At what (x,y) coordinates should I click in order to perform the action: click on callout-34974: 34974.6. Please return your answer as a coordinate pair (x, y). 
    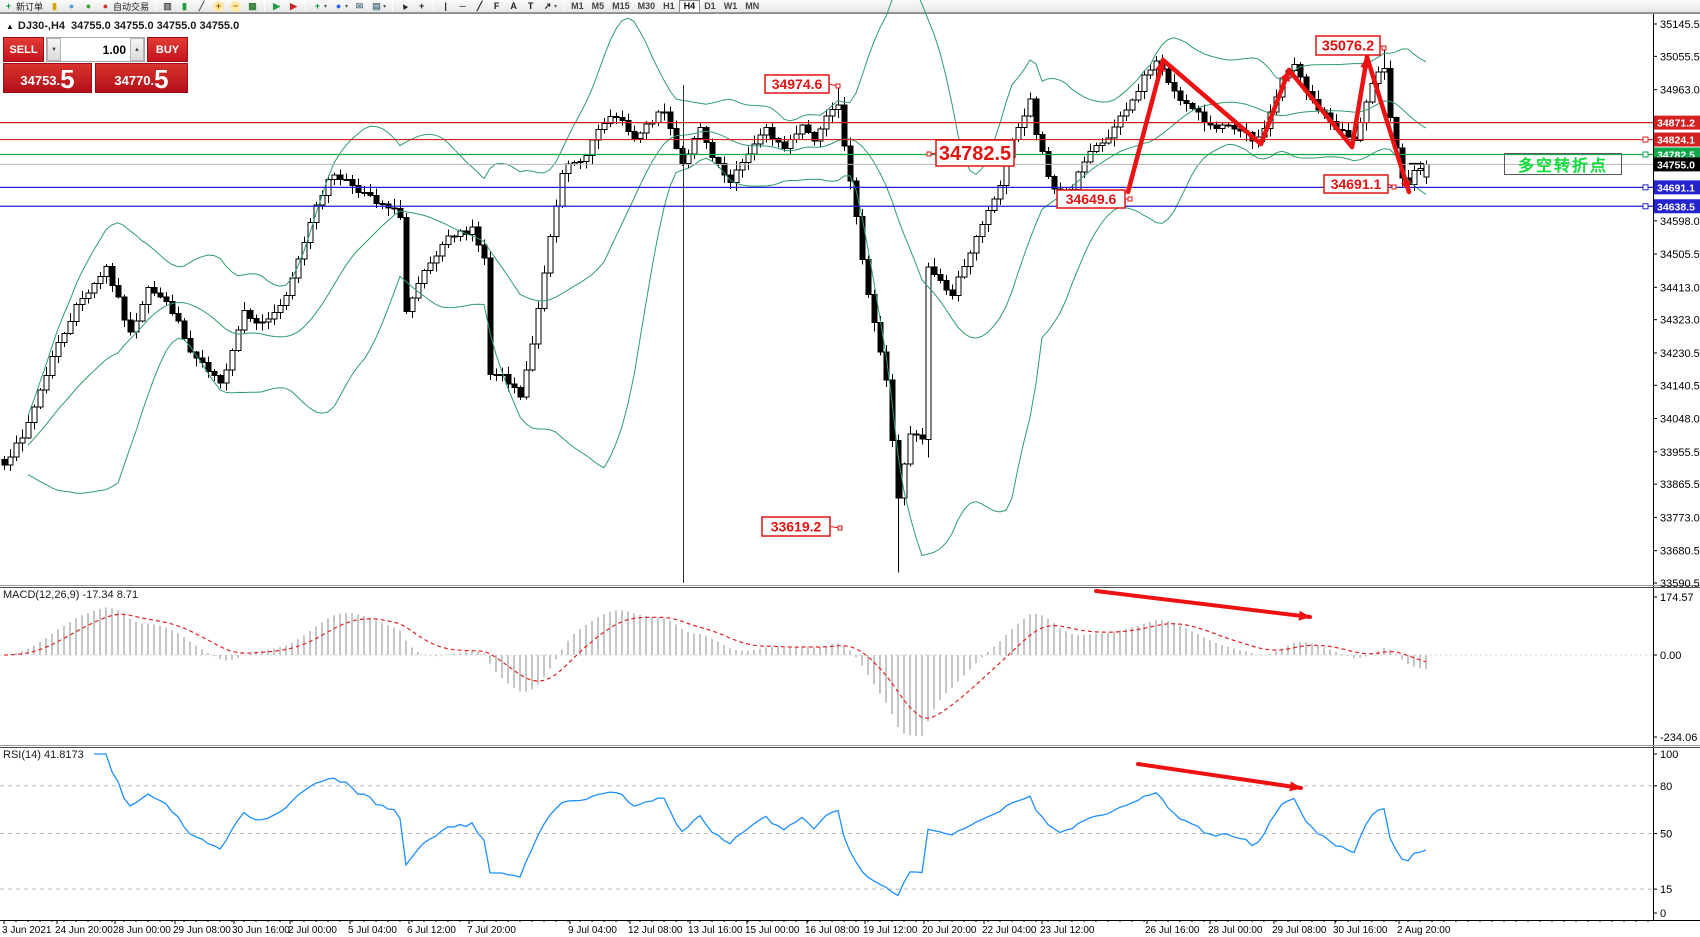
    Looking at the image, I should click on (802, 84).